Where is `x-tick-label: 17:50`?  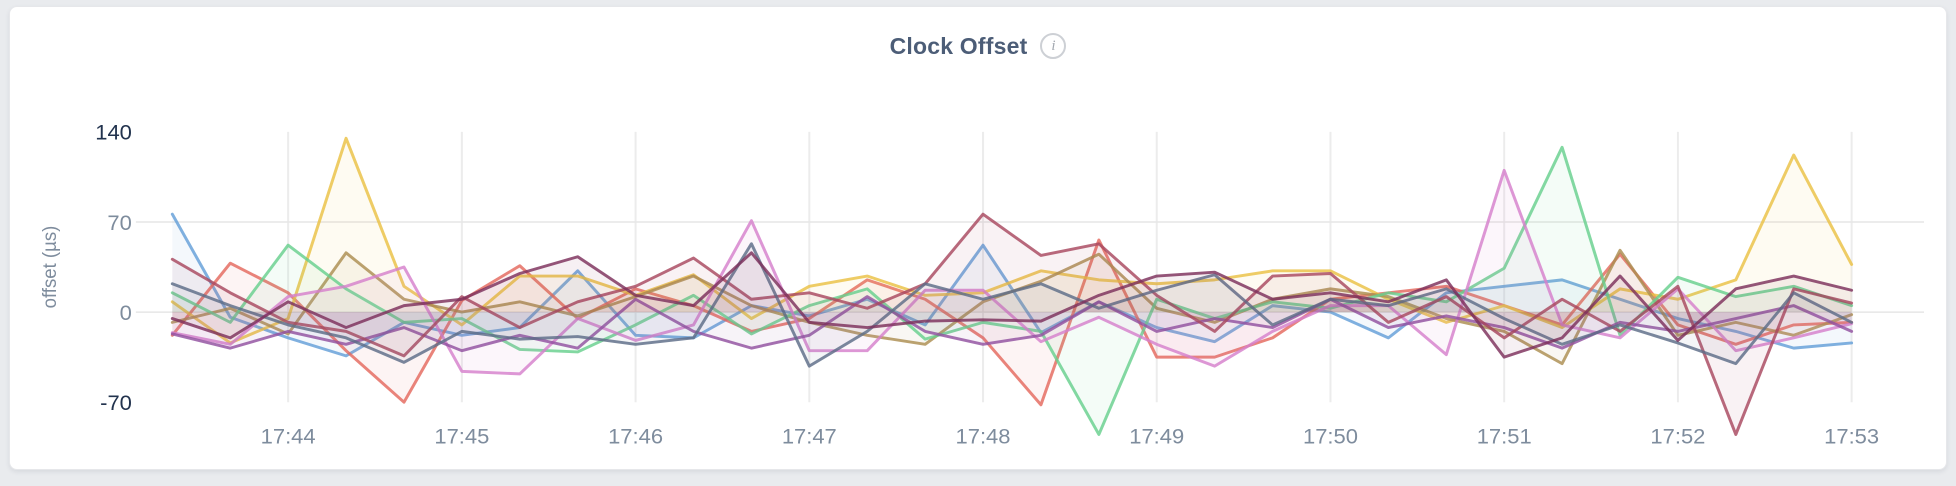 x-tick-label: 17:50 is located at coordinates (1330, 436).